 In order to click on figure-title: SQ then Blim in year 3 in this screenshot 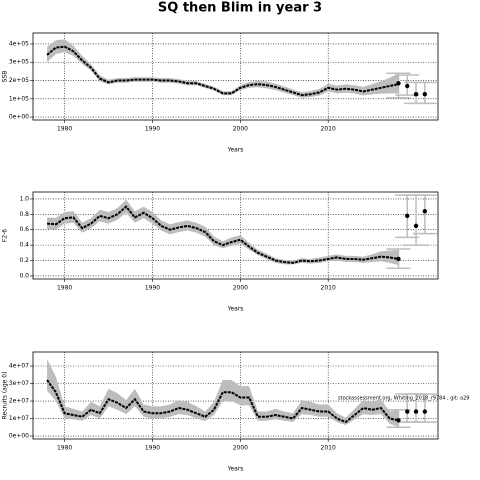, I will do `click(240, 8)`.